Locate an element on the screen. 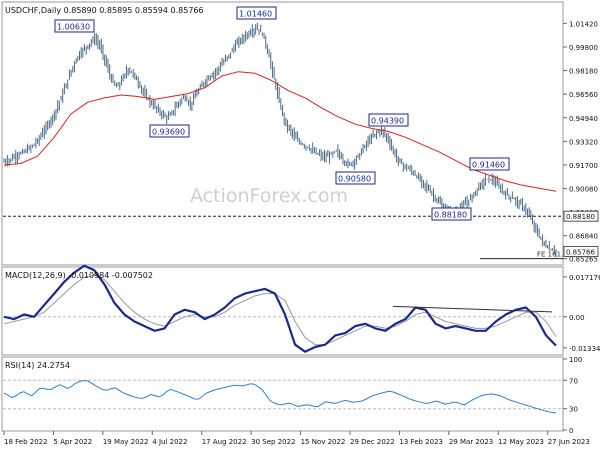 The width and height of the screenshot is (600, 454). rsi-y-tick-label: 0 is located at coordinates (571, 431).